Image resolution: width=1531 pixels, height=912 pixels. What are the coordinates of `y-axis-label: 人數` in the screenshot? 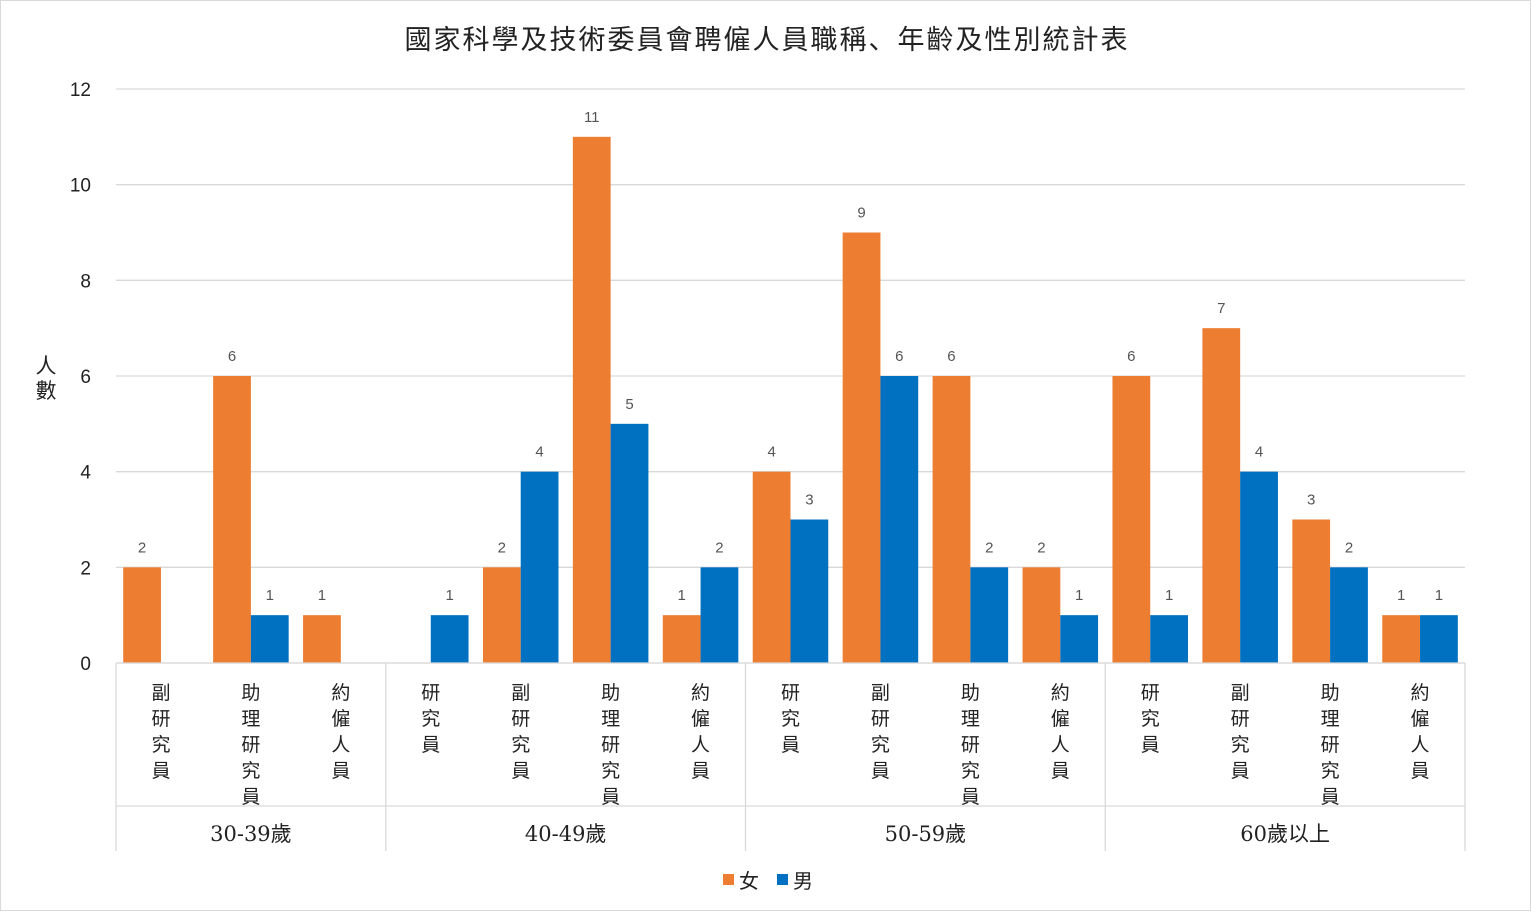 It's located at (46, 378).